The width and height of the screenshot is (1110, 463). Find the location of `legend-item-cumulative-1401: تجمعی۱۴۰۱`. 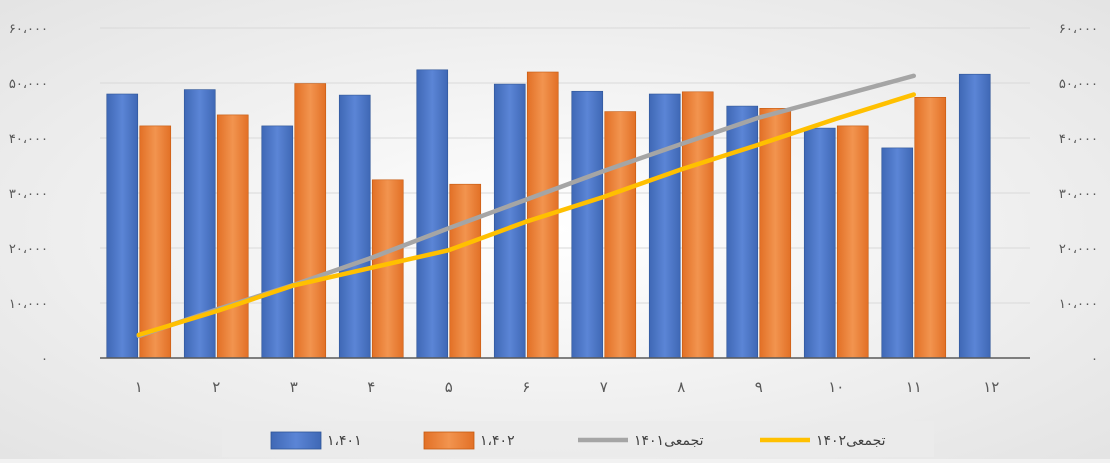

legend-item-cumulative-1401: تجمعی۱۴۰۱ is located at coordinates (641, 441).